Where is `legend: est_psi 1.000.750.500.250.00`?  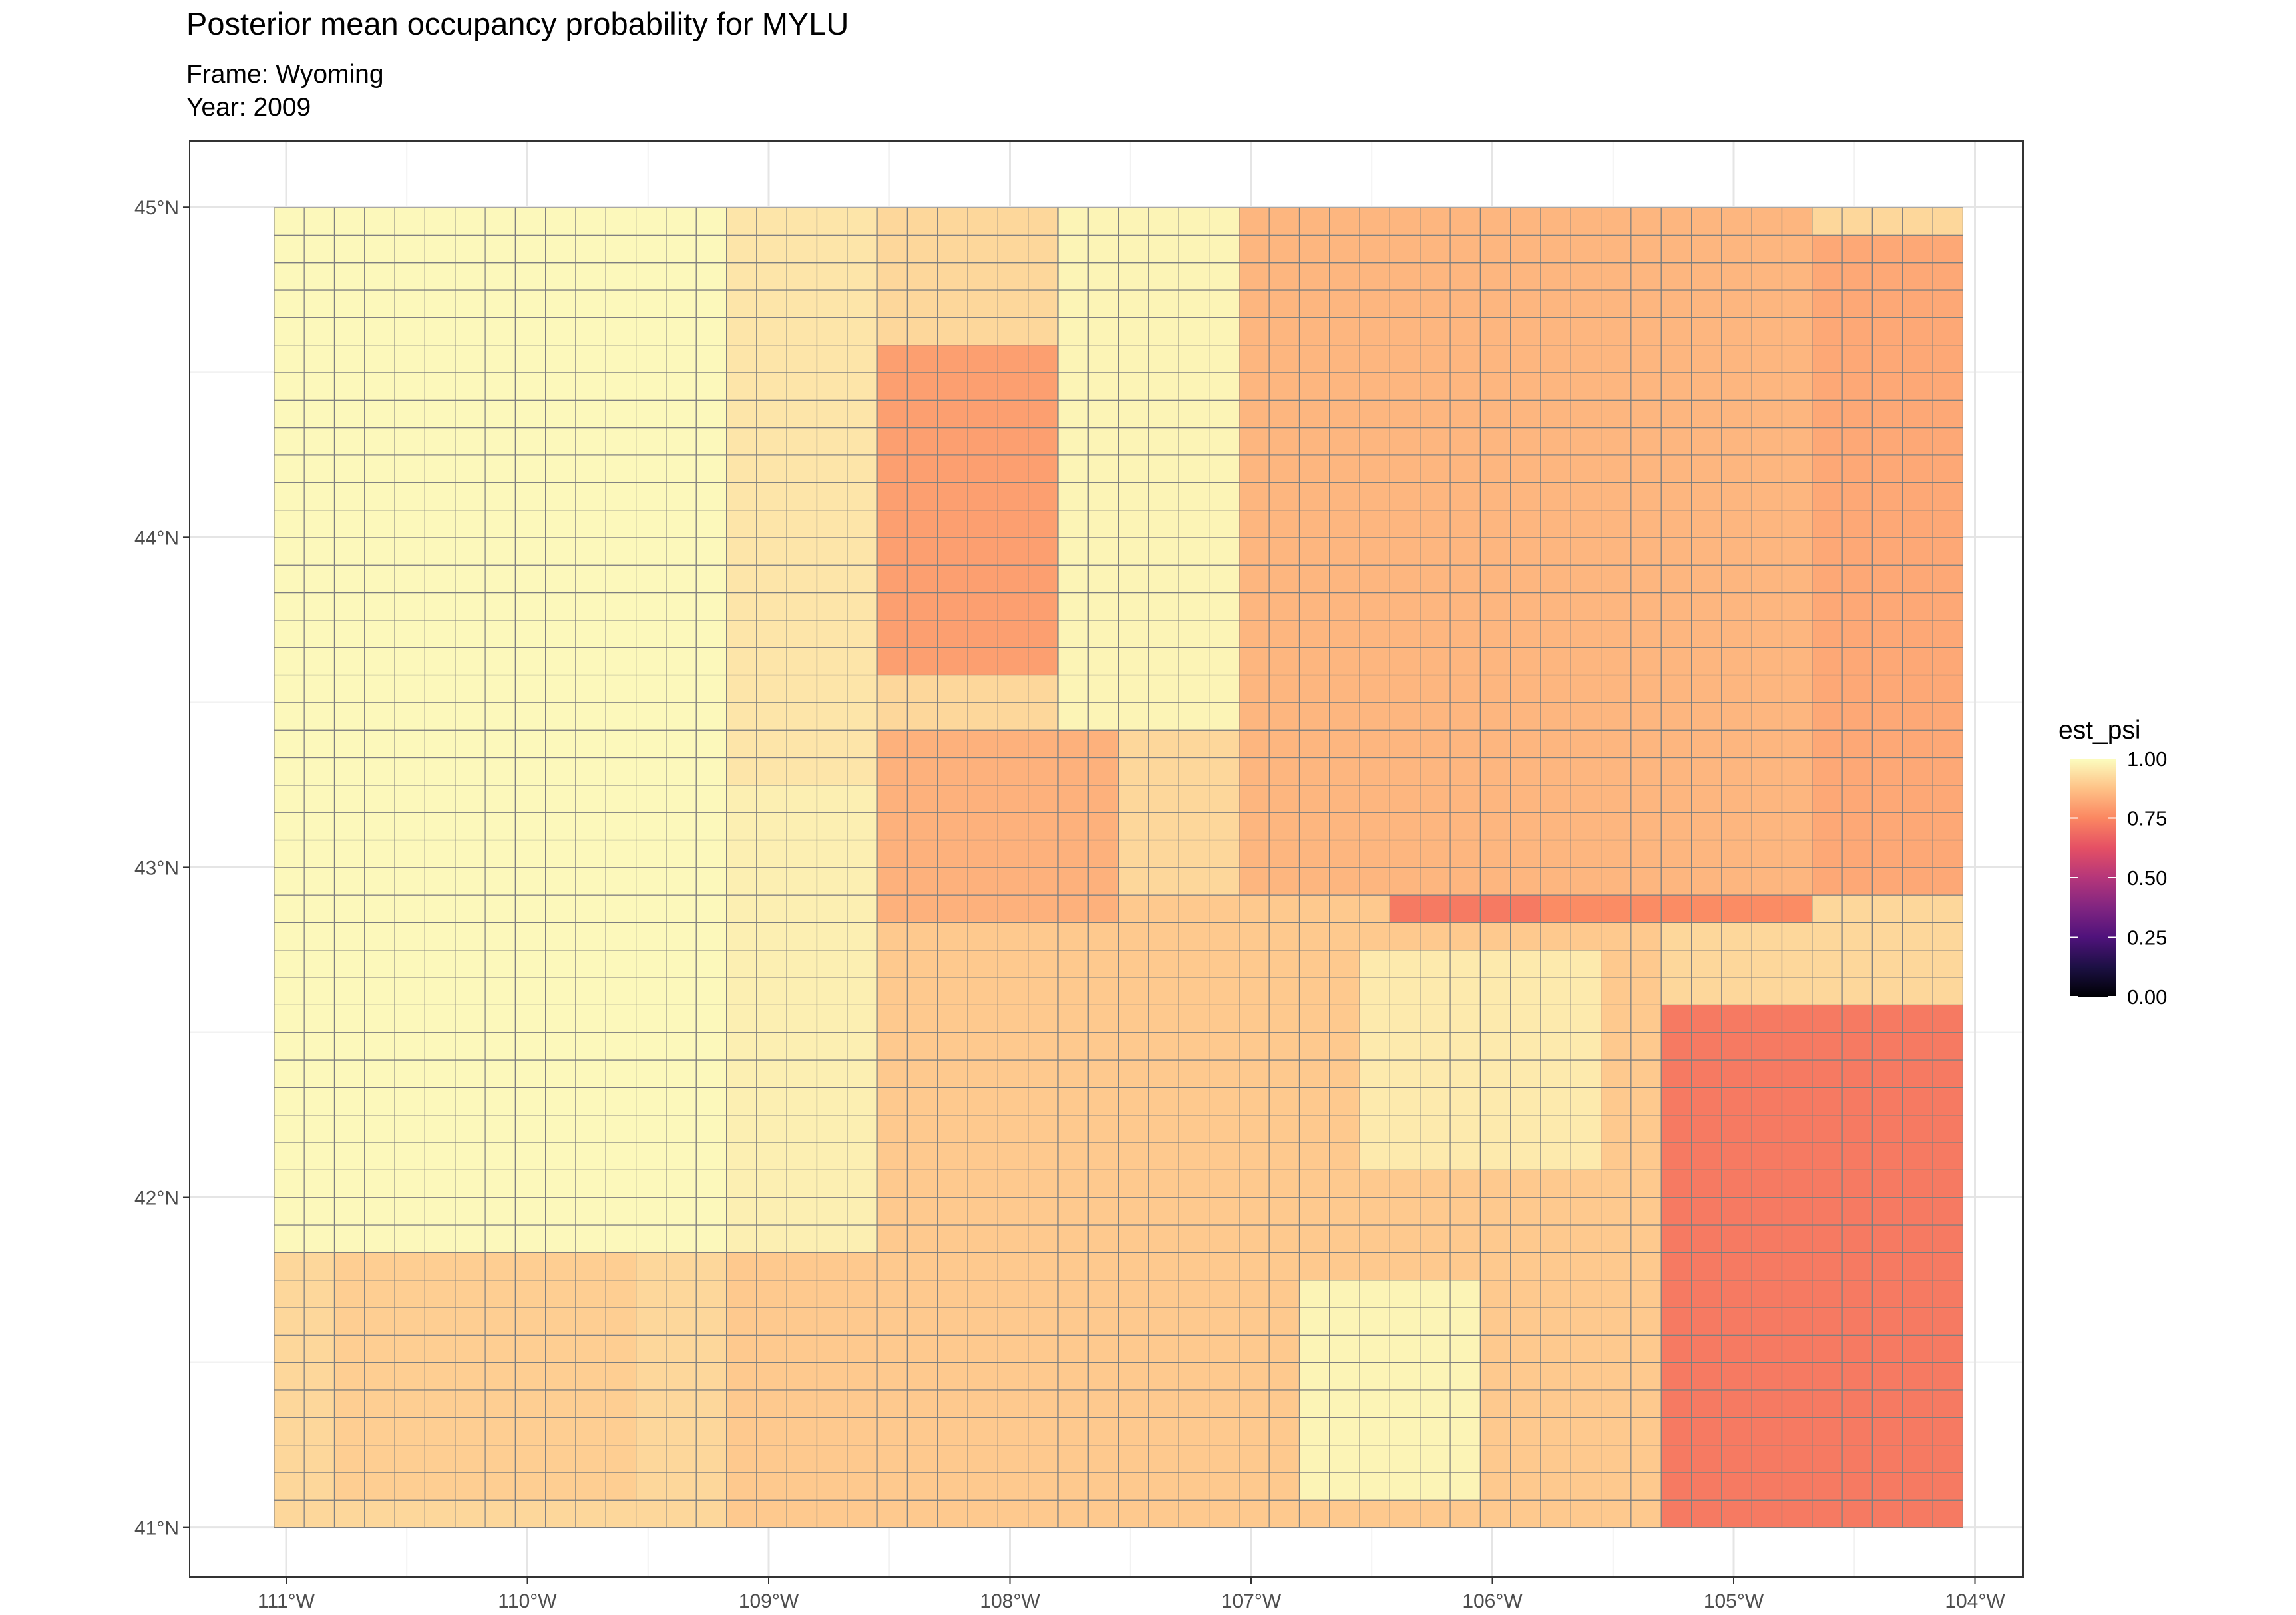 legend: est_psi 1.000.750.500.250.00 is located at coordinates (2112, 862).